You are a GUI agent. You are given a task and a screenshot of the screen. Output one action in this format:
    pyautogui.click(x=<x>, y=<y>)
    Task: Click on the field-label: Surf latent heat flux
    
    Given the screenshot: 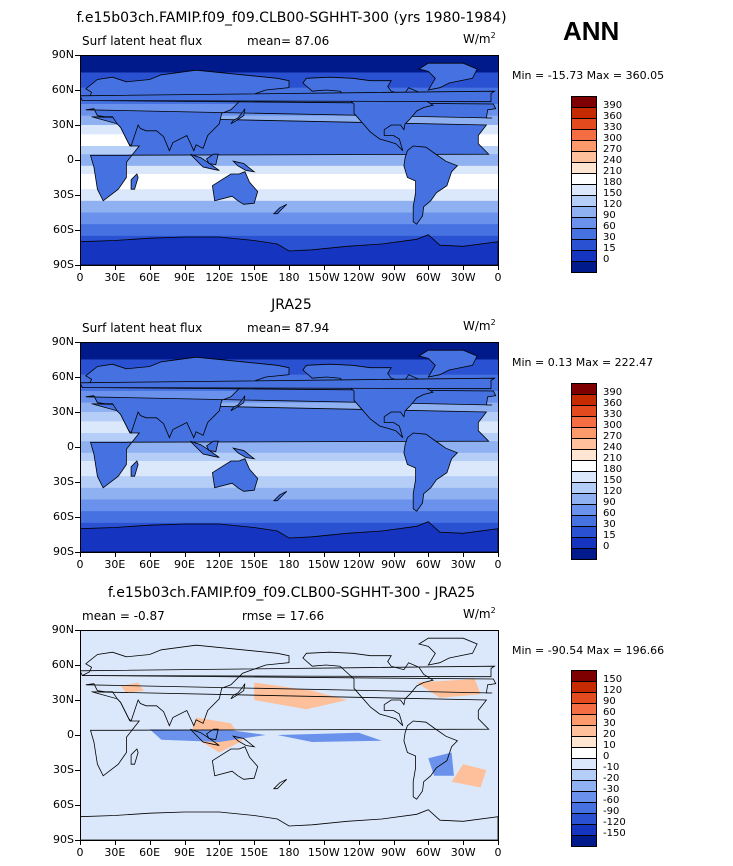 What is the action you would take?
    pyautogui.click(x=142, y=328)
    